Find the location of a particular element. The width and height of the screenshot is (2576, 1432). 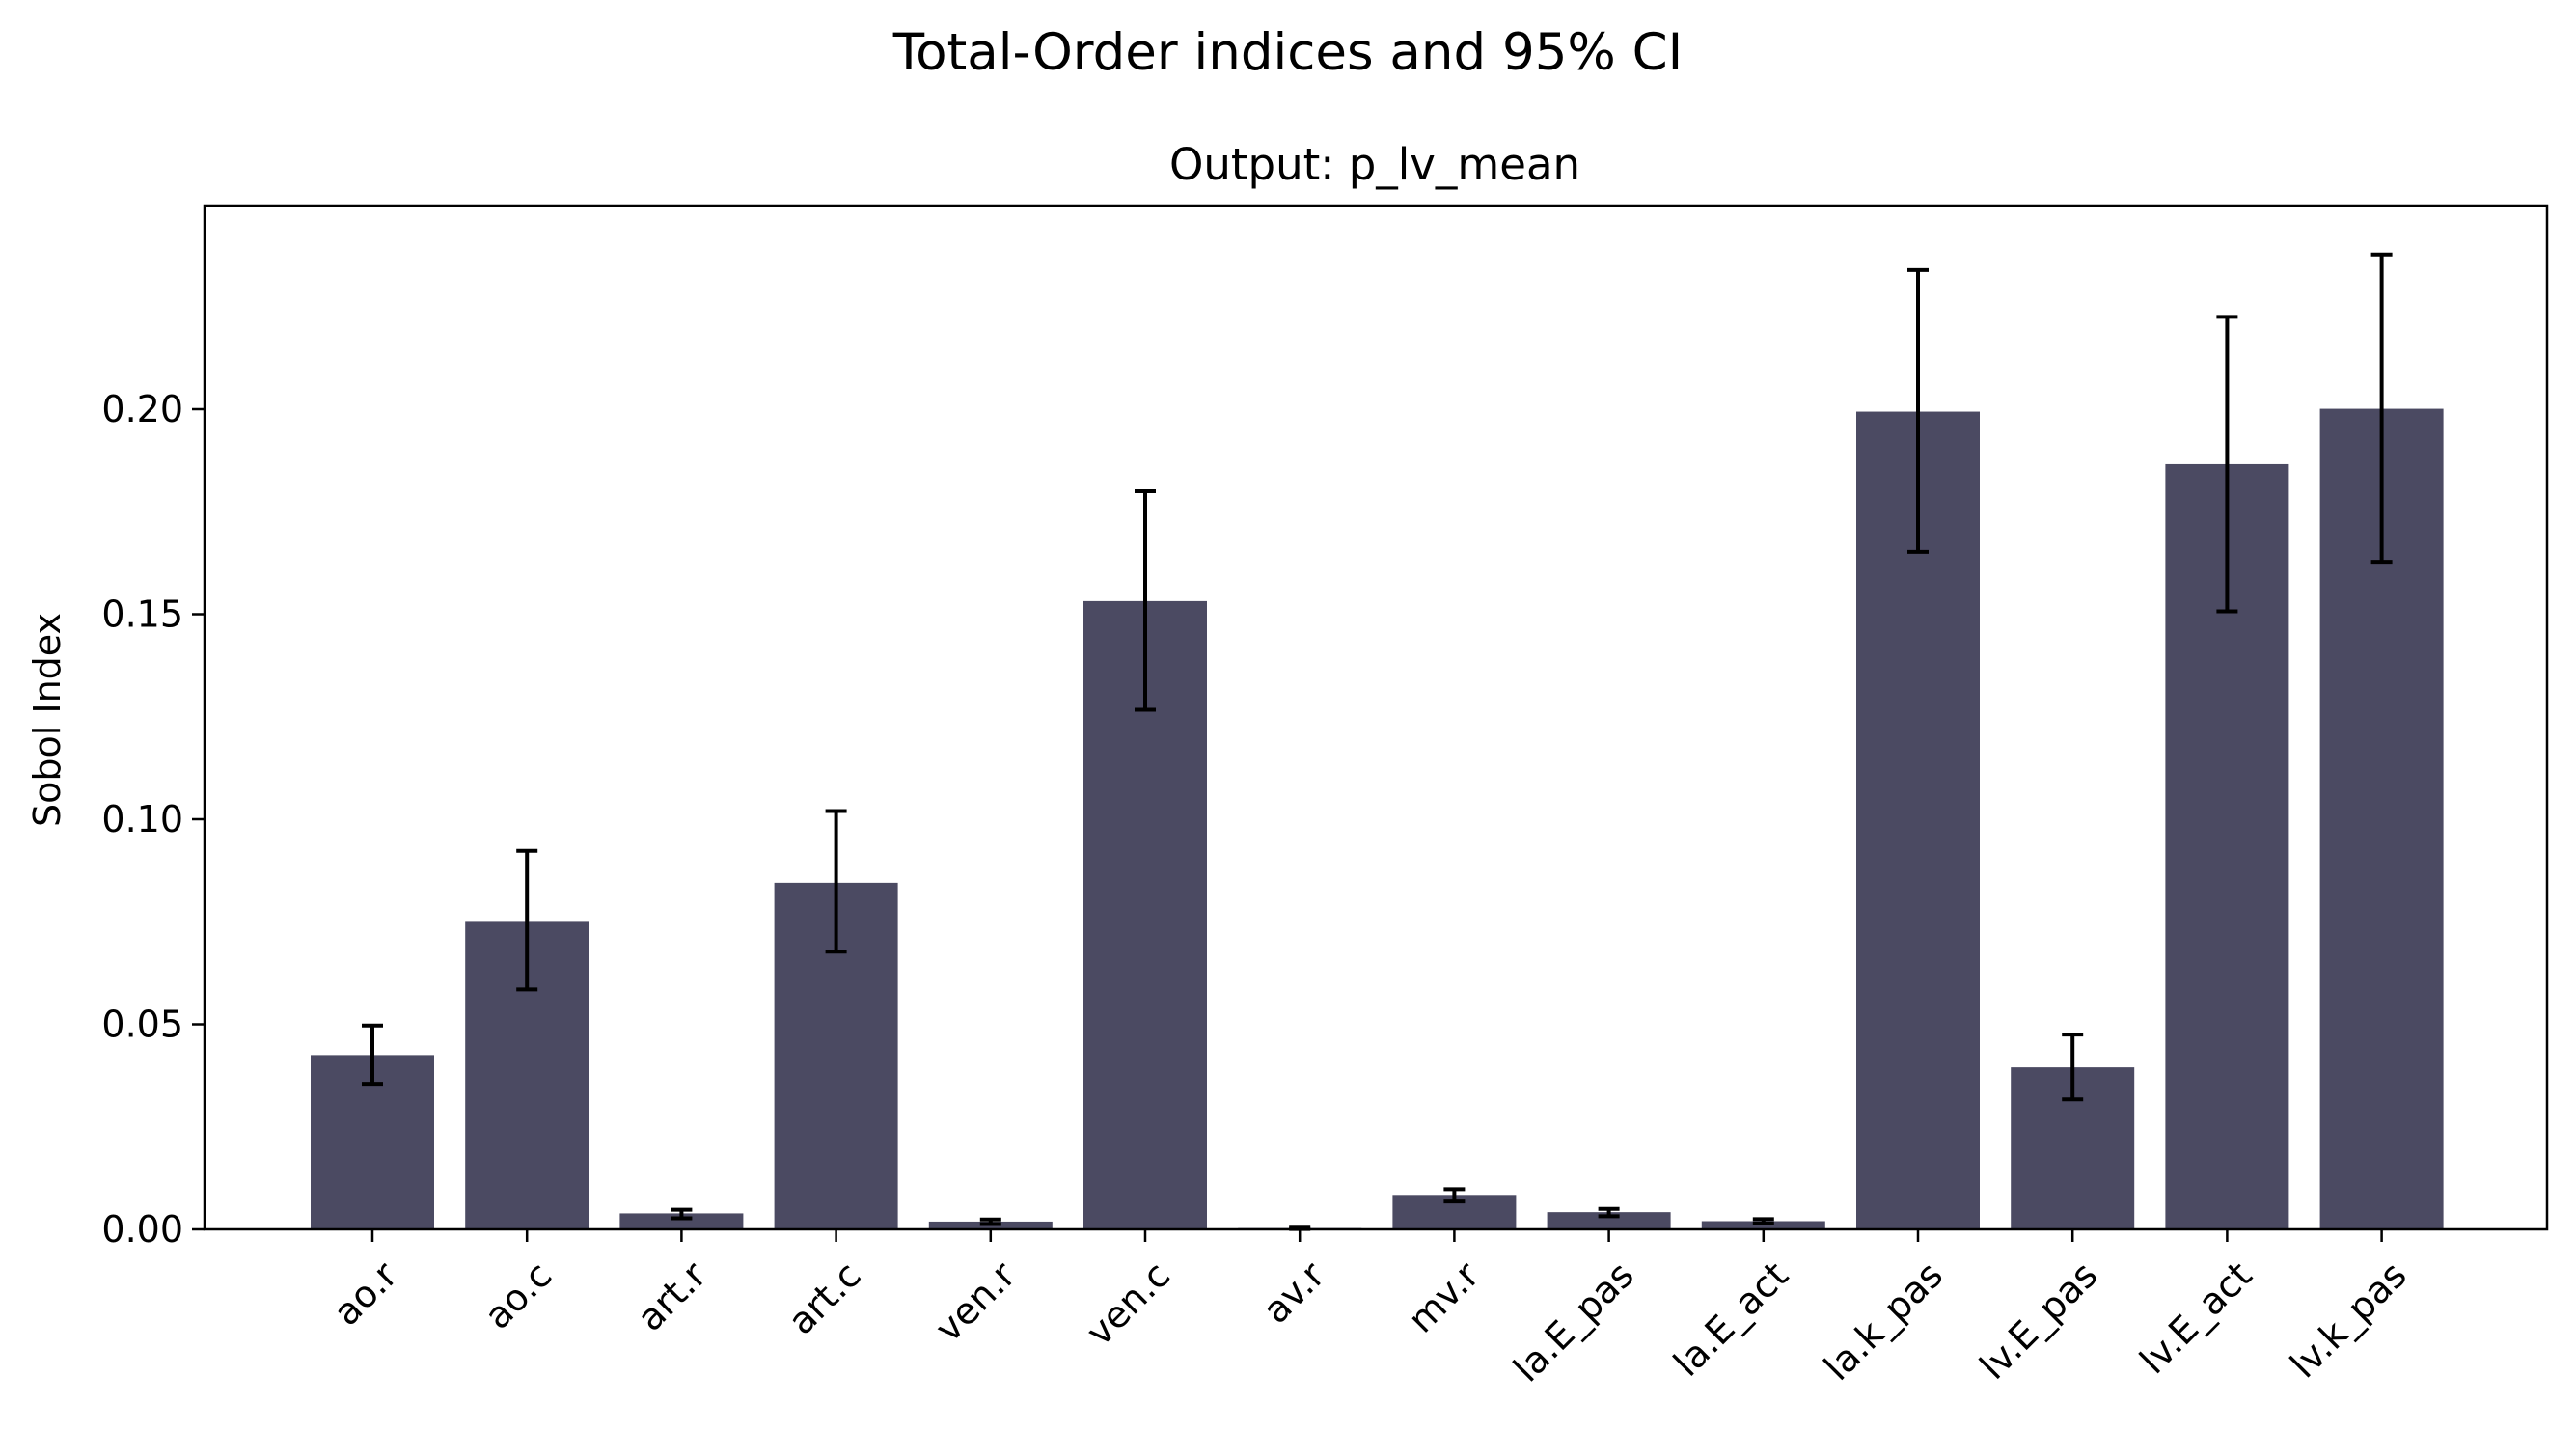

x-tick-label: av.r is located at coordinates (1293, 1293).